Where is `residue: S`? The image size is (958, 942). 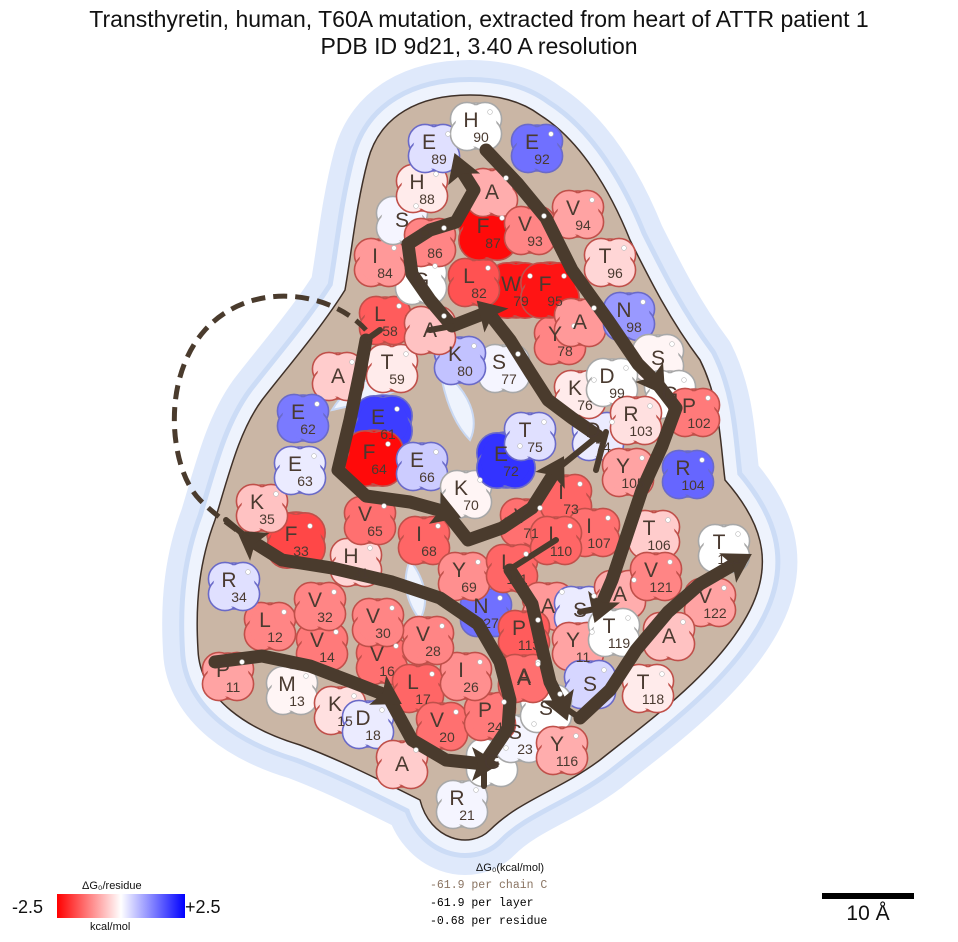 residue: S is located at coordinates (595, 681).